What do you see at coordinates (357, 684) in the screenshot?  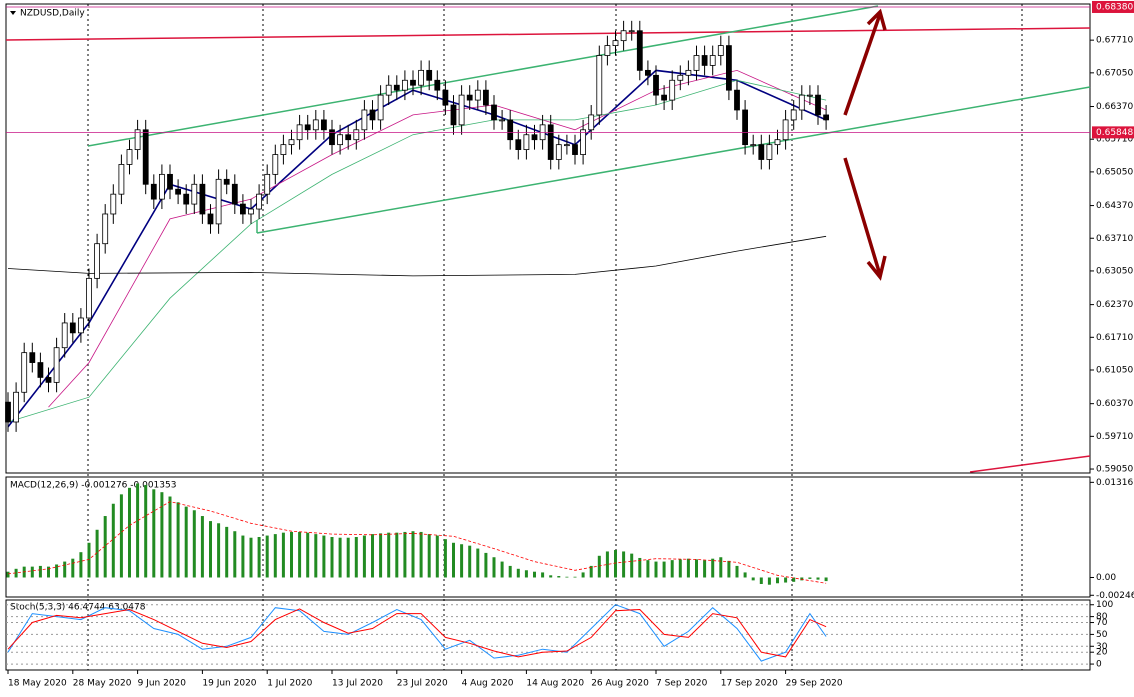 I see `x-tick-label: 13 Jul 2020` at bounding box center [357, 684].